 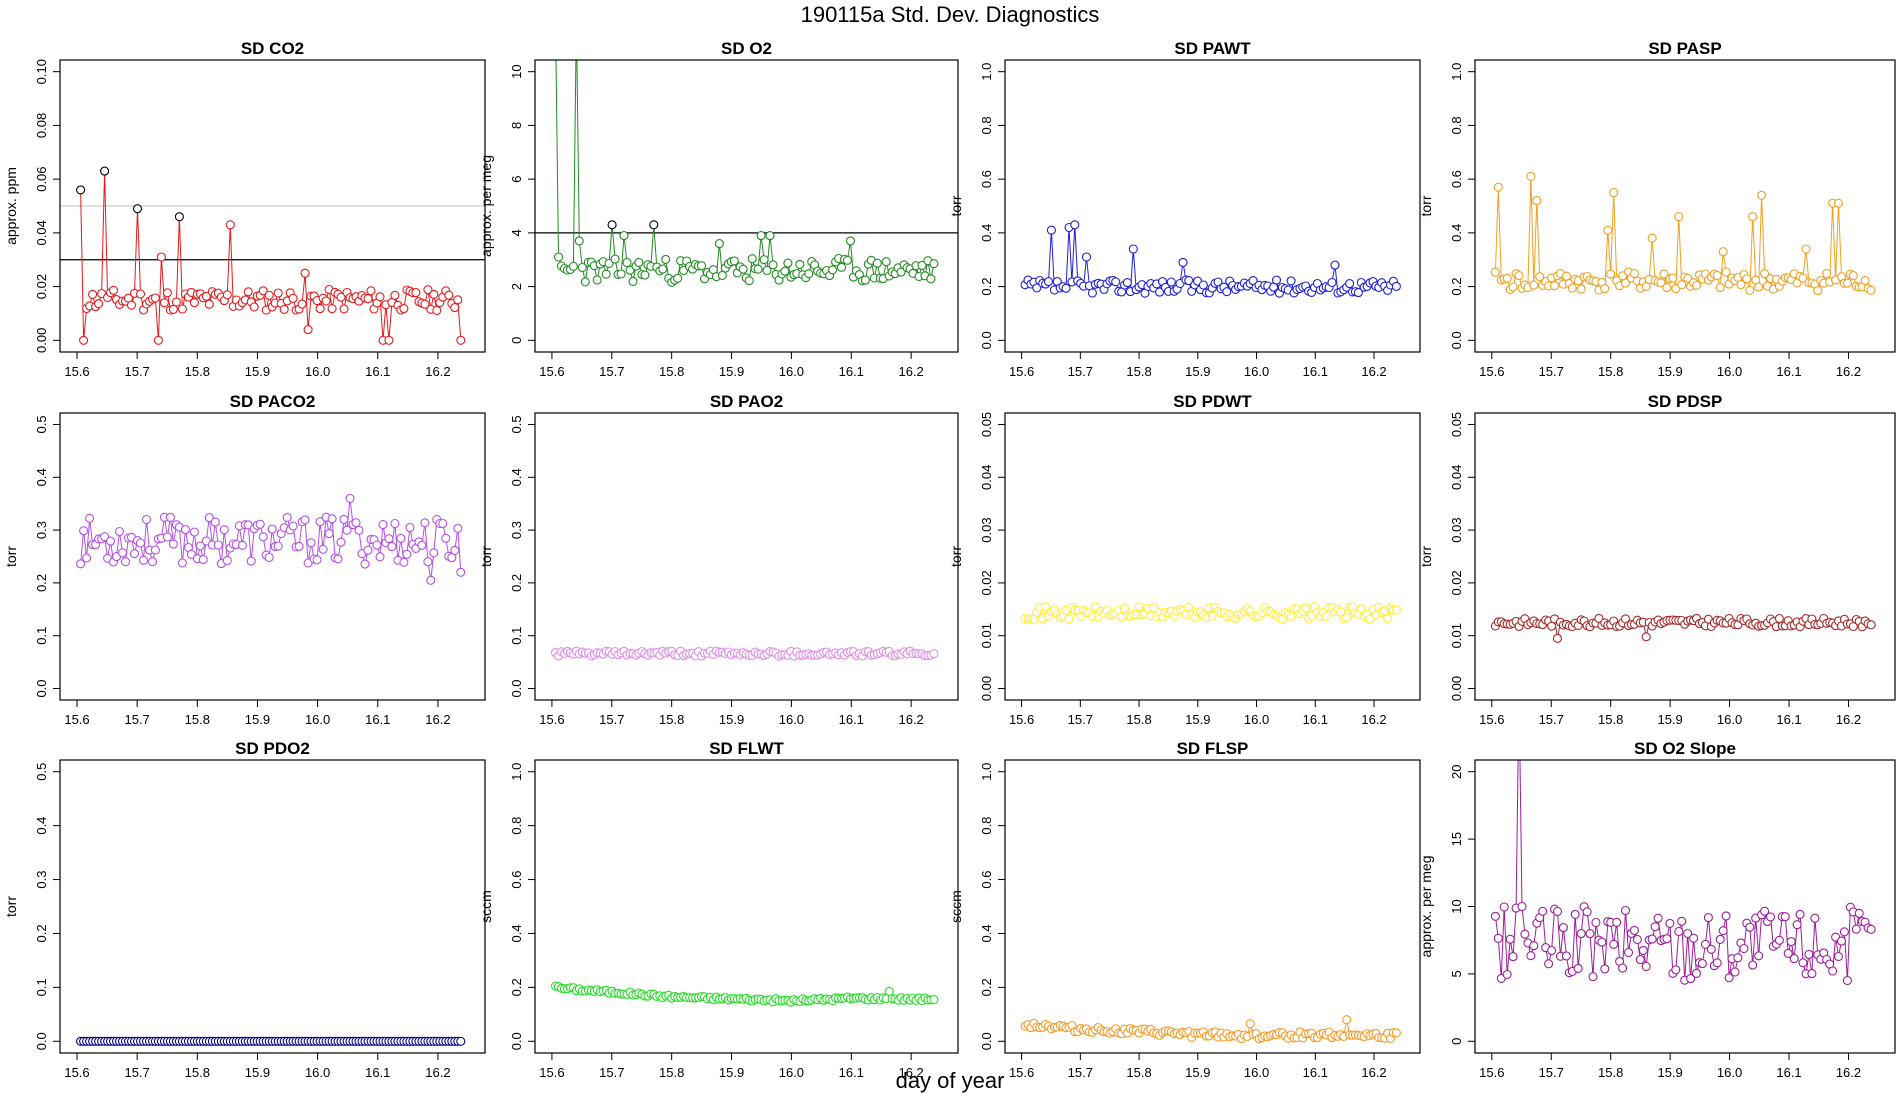 What do you see at coordinates (1685, 401) in the screenshot?
I see `panel-title: SD PDSP` at bounding box center [1685, 401].